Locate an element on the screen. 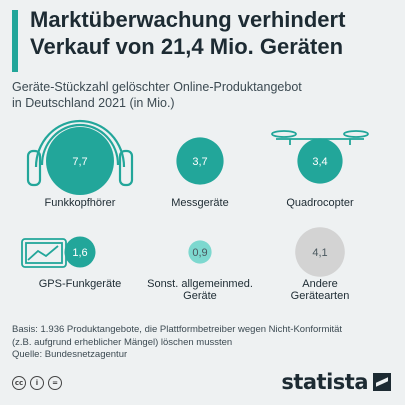  bubble-value-label: 1,6 is located at coordinates (79, 253).